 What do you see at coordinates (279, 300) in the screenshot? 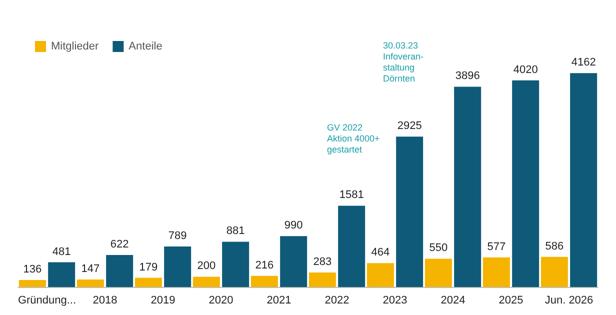
I see `x-tick-label: 2021` at bounding box center [279, 300].